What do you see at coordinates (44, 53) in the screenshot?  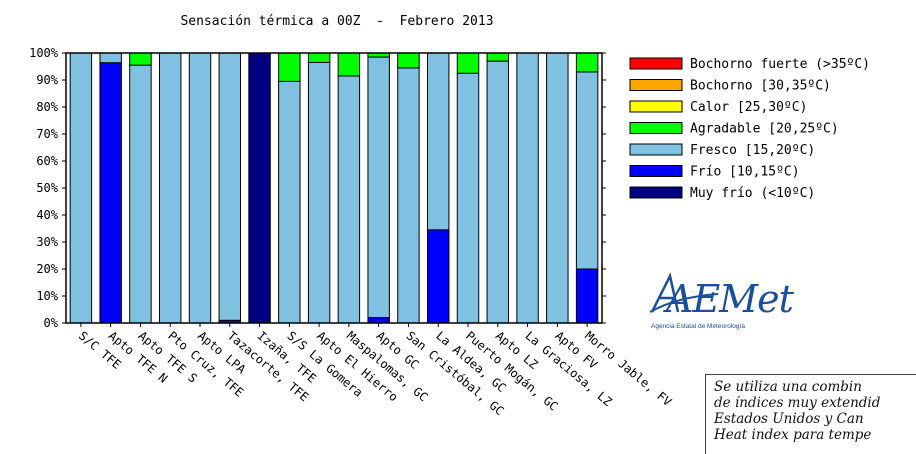 I see `y-tick-label: 100%` at bounding box center [44, 53].